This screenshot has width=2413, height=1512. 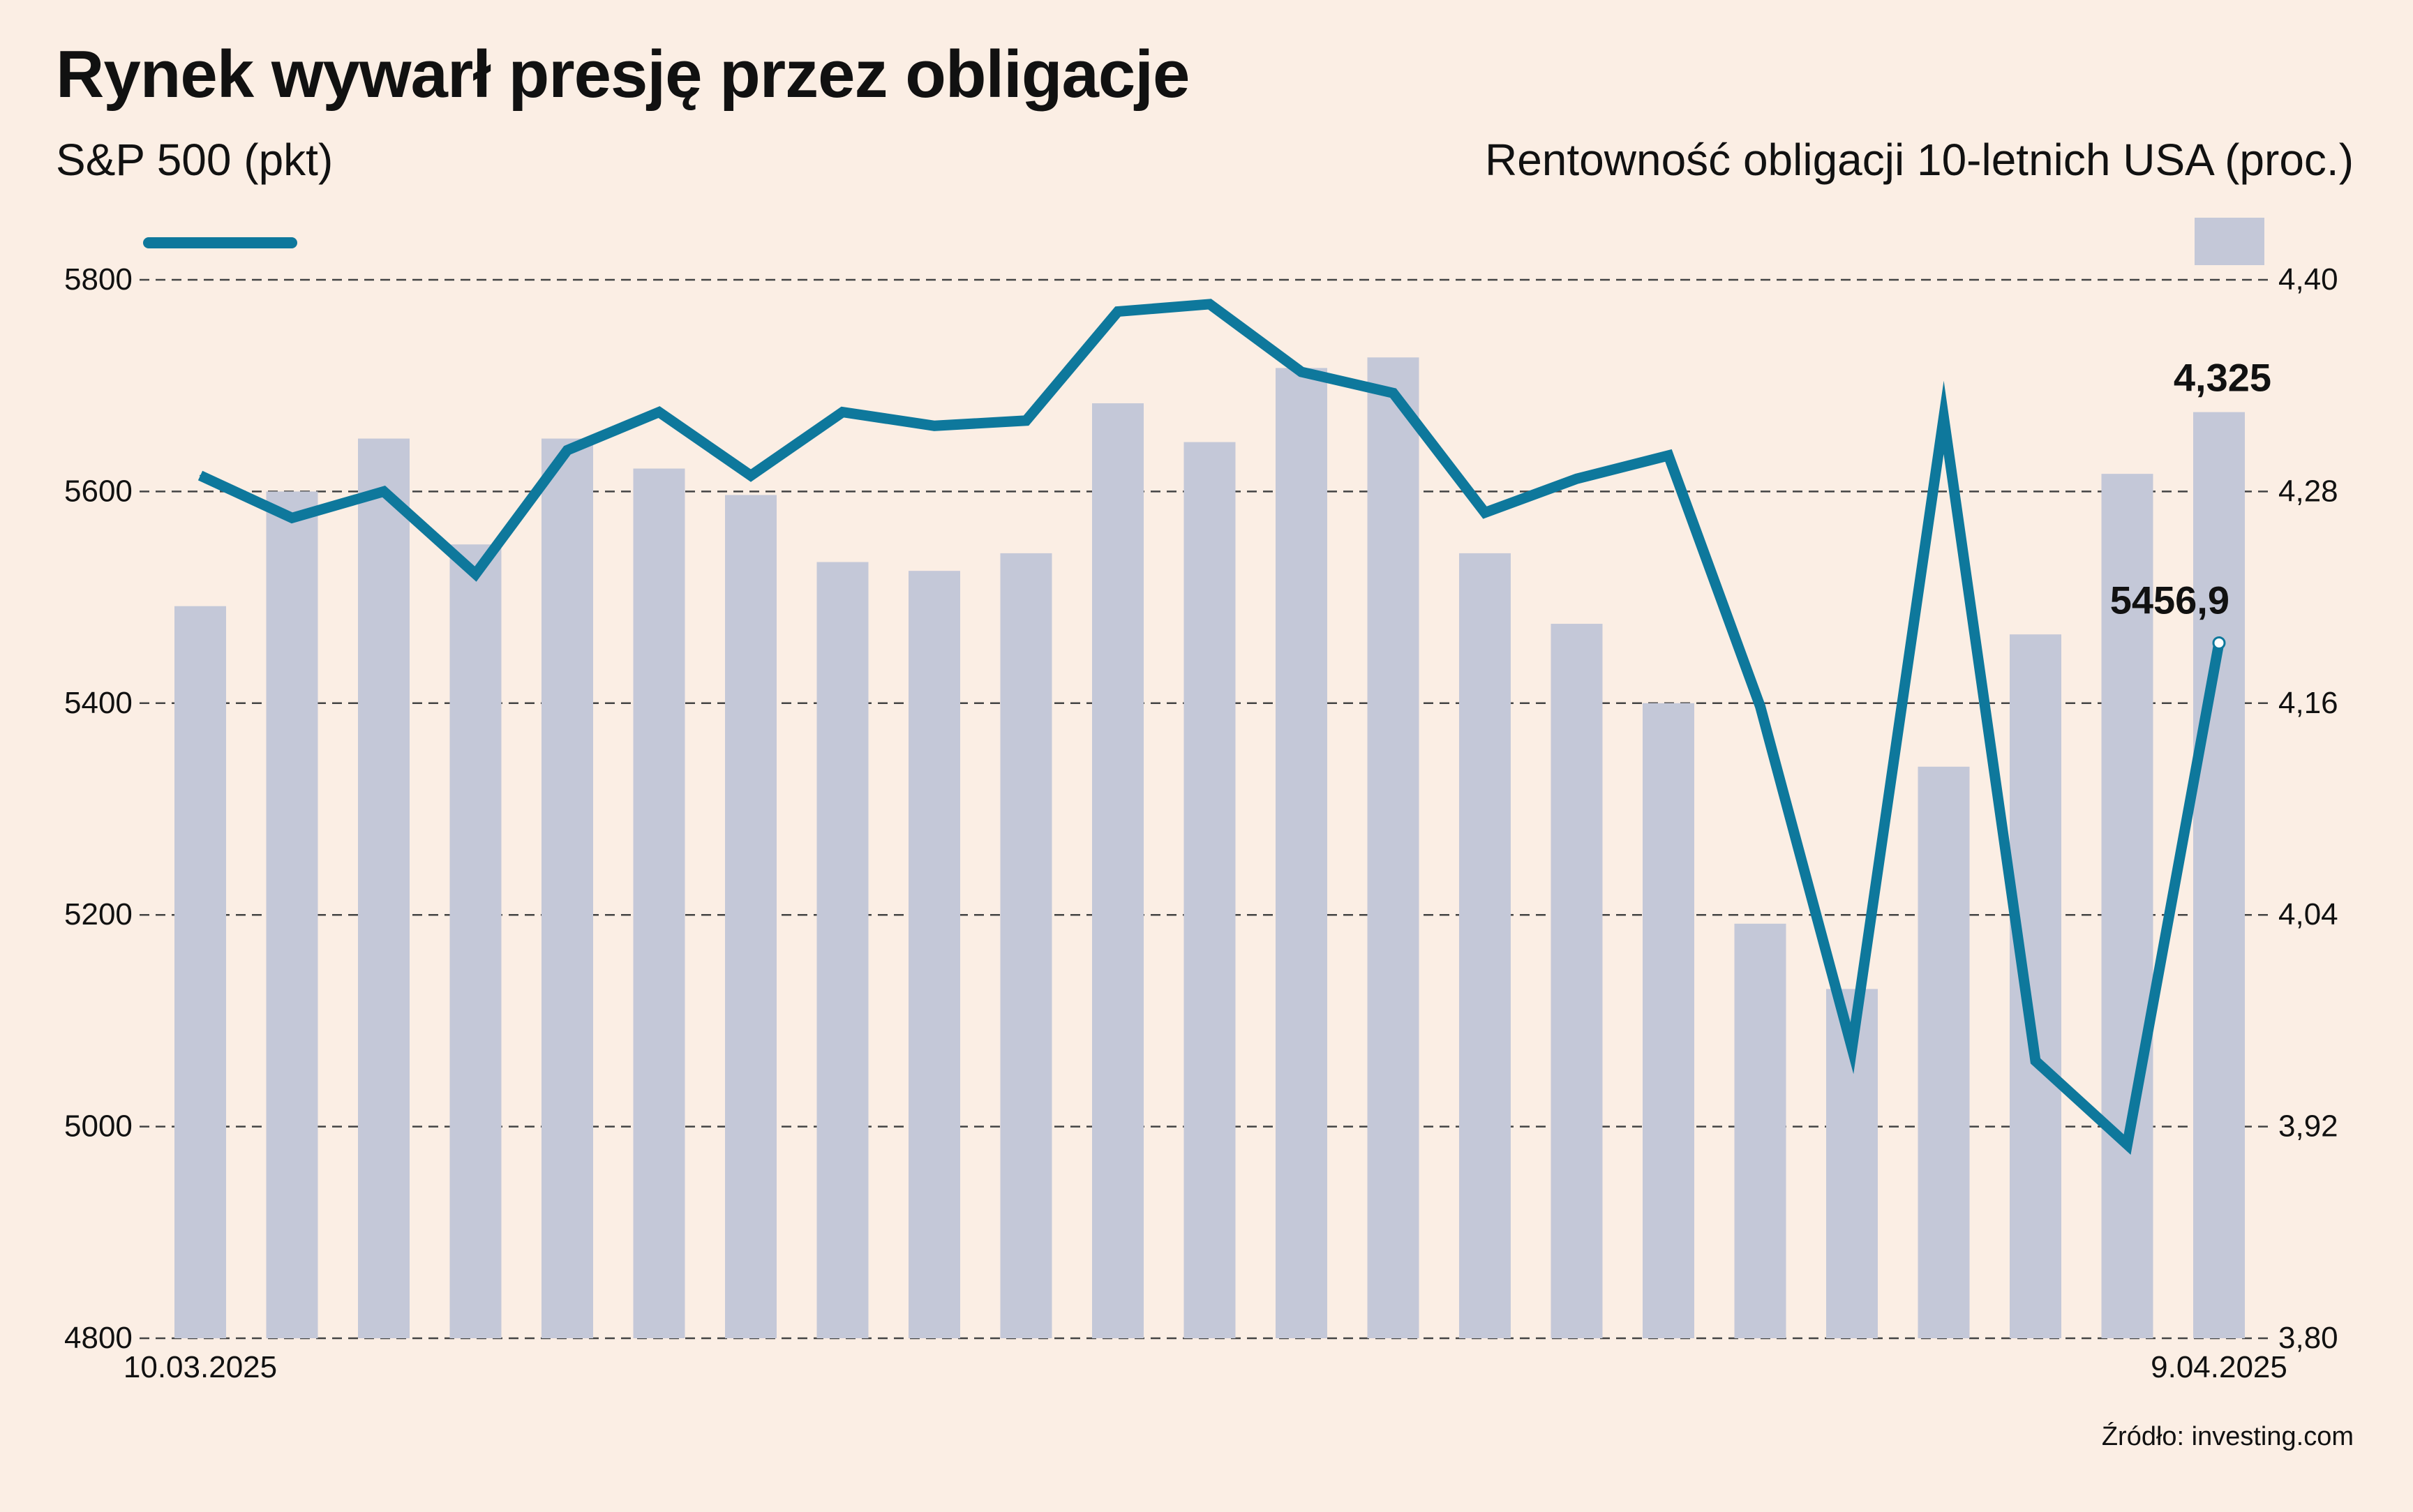 I want to click on legend, so click(x=1203, y=241).